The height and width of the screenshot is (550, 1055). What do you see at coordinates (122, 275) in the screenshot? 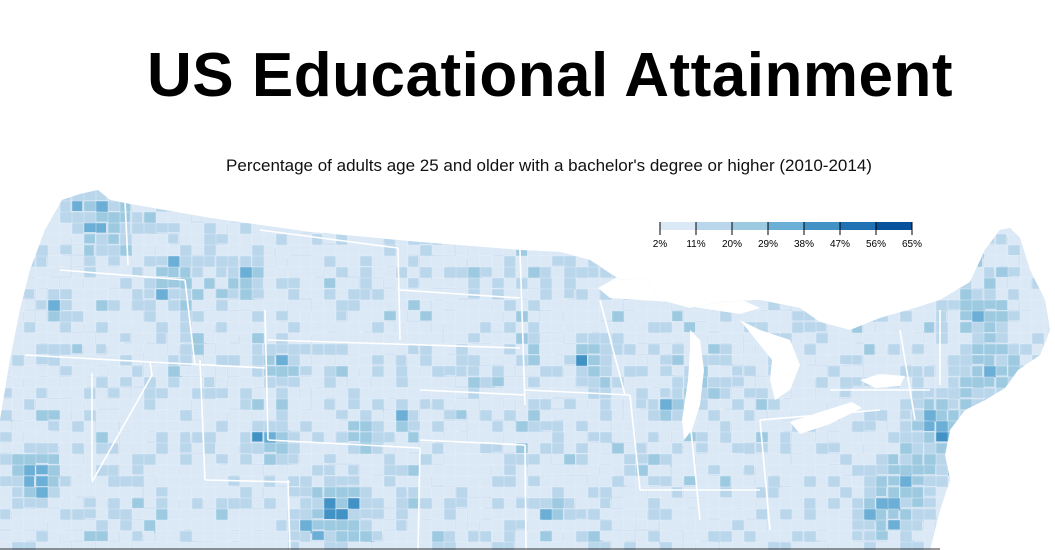
I see `state-border` at bounding box center [122, 275].